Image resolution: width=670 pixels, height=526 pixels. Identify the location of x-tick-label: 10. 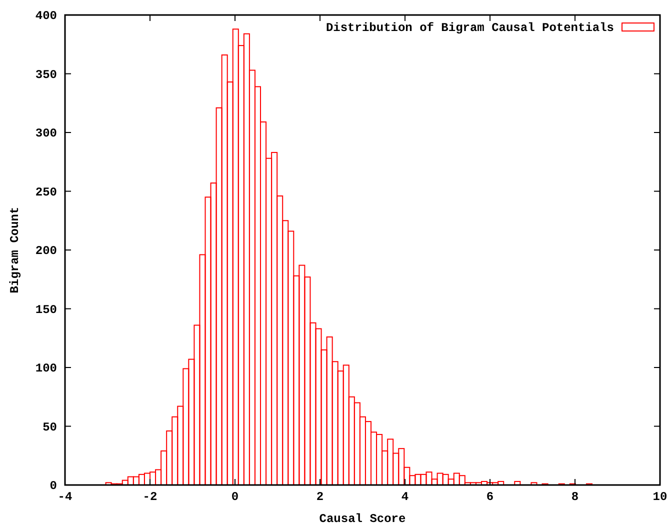
(660, 497).